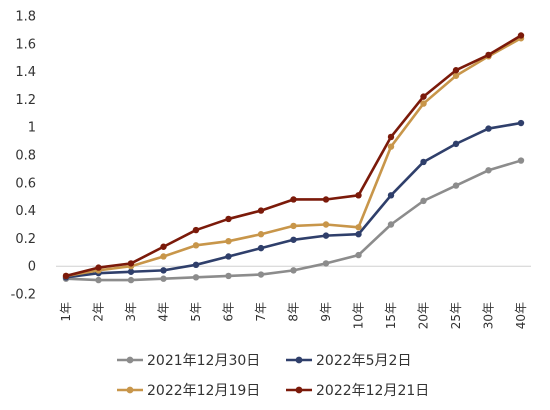  Describe the element at coordinates (372, 391) in the screenshot. I see `legend-label: 2022年12月21日` at that location.